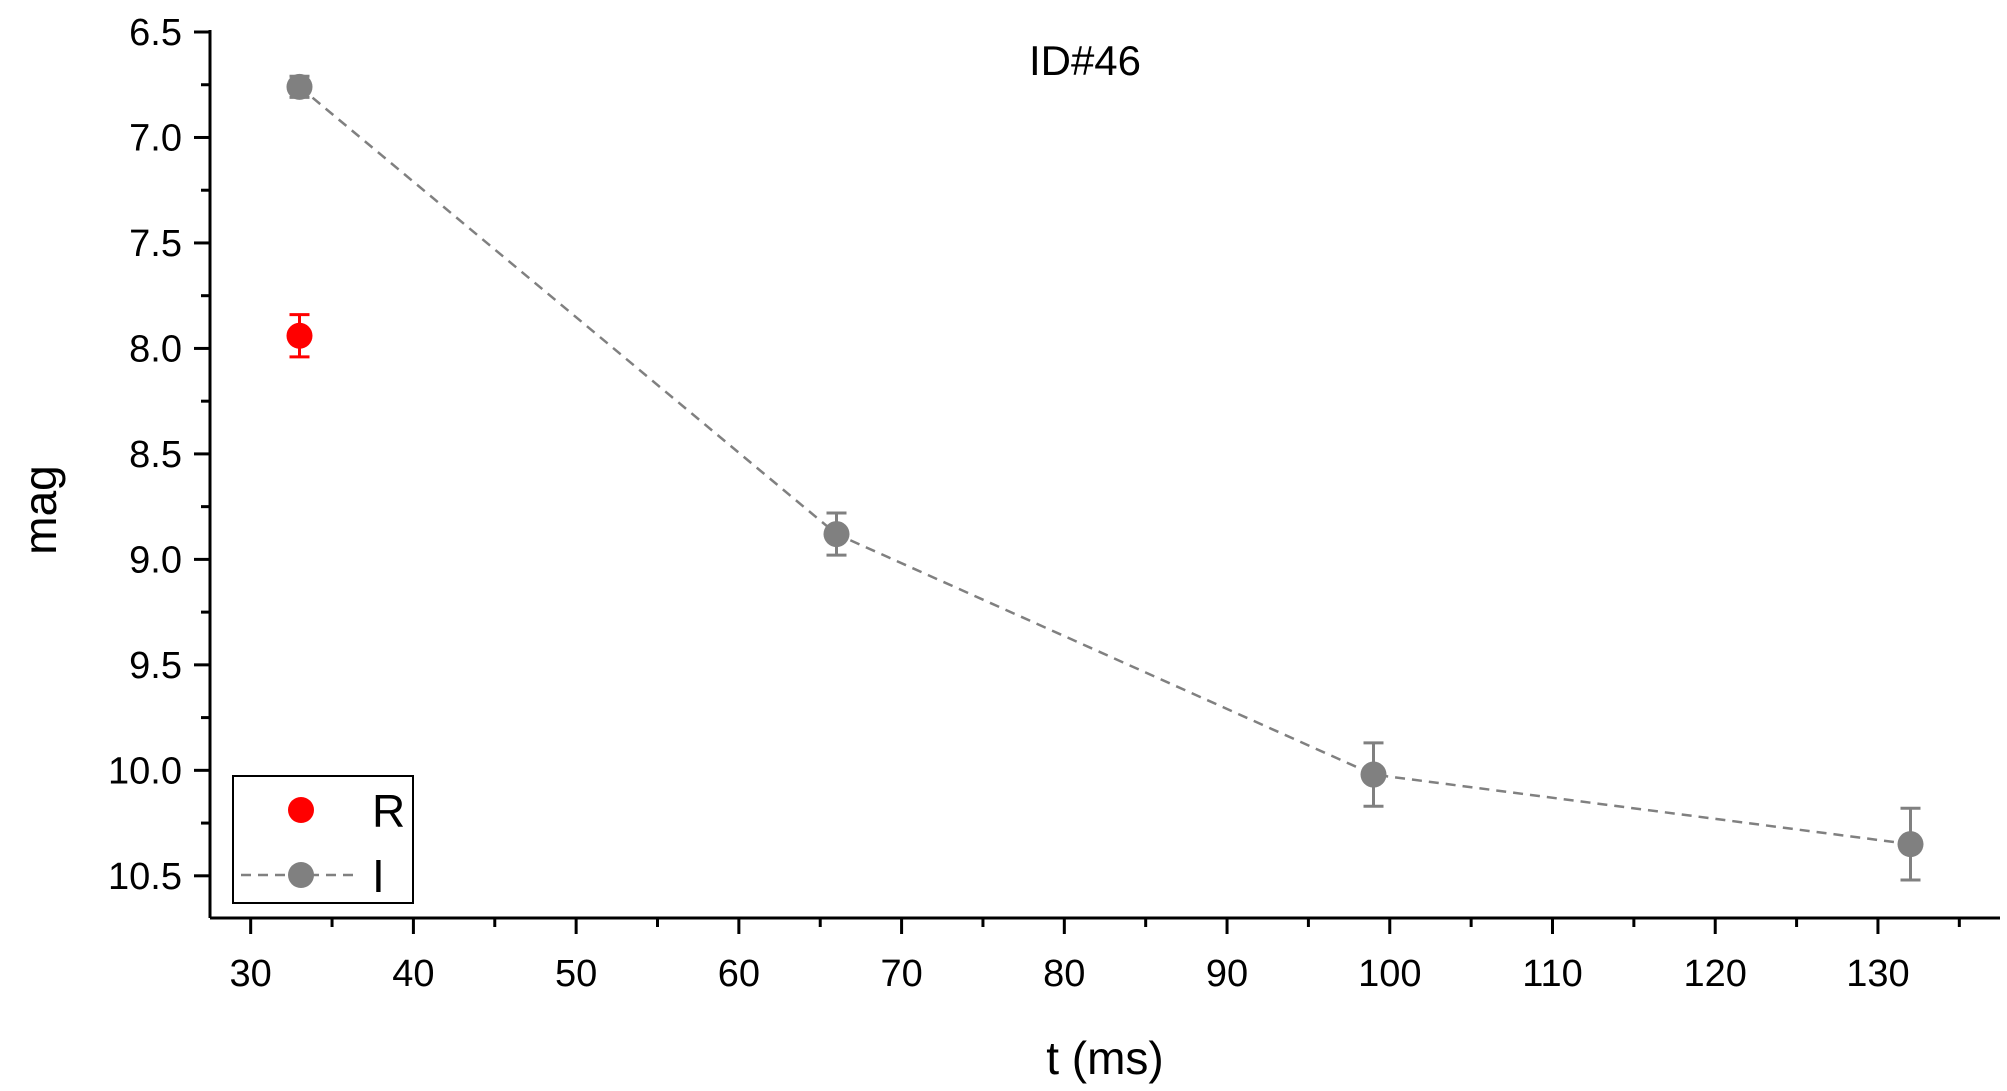 The width and height of the screenshot is (2007, 1091). I want to click on x-tick-label: 110, so click(1552, 974).